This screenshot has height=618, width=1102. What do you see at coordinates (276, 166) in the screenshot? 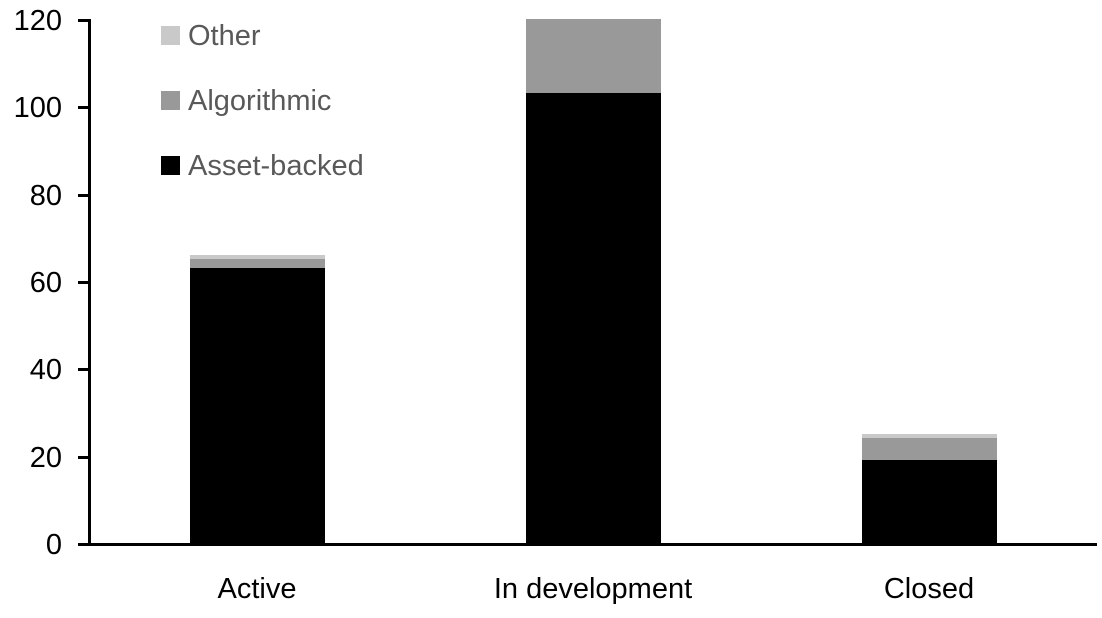
I see `legend-label: Asset-backed` at bounding box center [276, 166].